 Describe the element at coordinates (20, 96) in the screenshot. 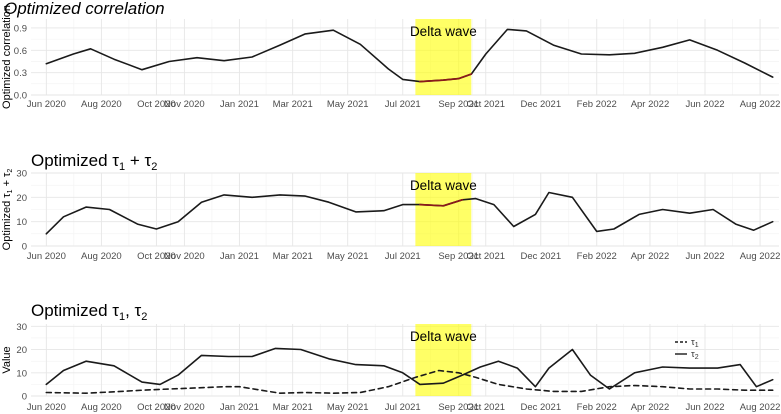

I see `y-tick-label: 0.0` at that location.